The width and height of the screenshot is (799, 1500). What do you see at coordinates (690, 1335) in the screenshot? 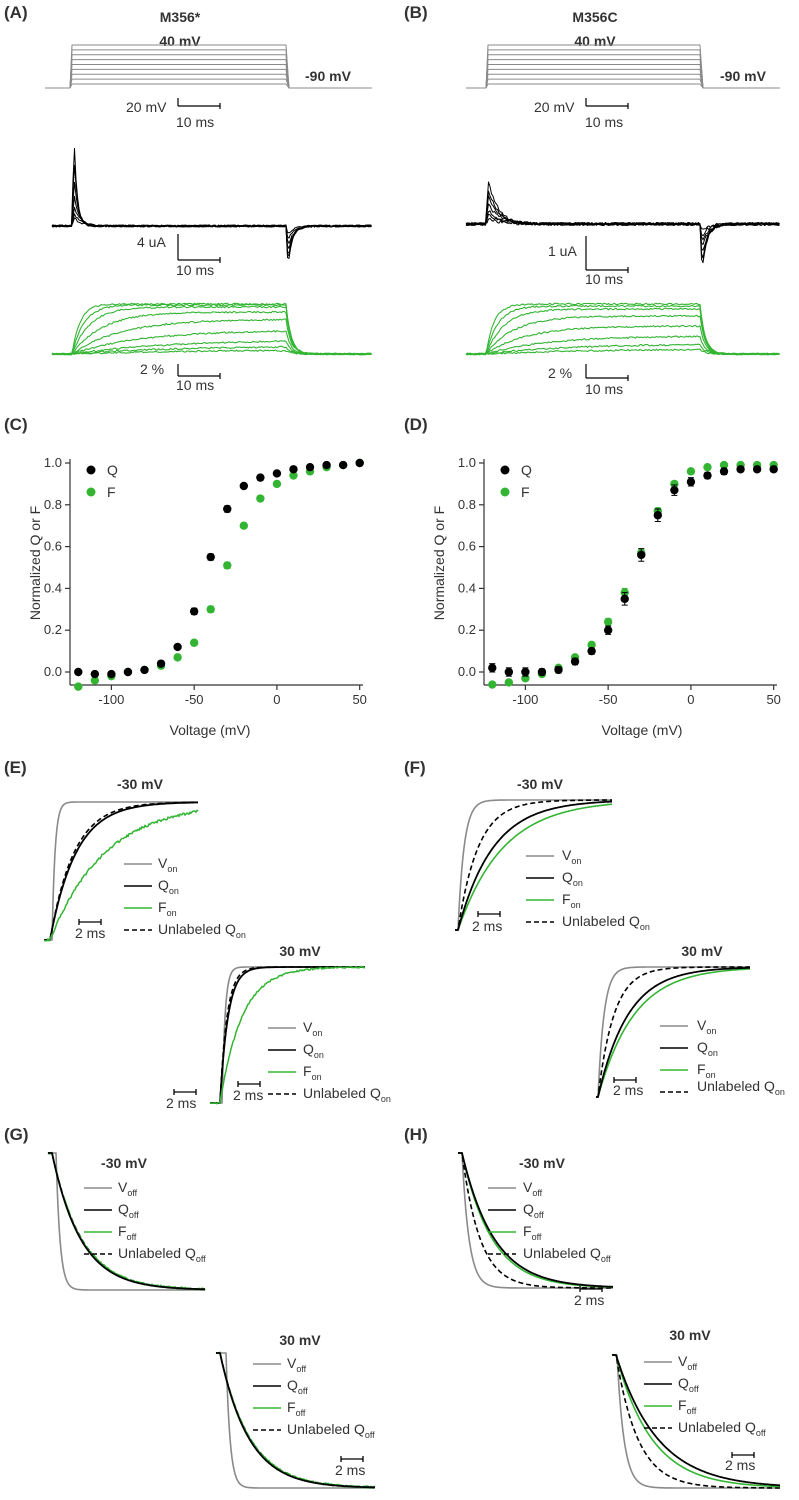
I see `panel-h-bottom-title: 30 mV` at bounding box center [690, 1335].